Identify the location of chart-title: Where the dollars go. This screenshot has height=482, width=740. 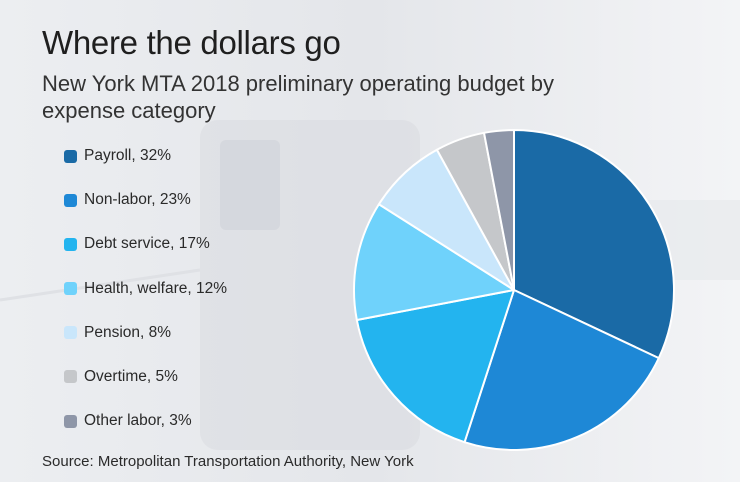
(191, 42).